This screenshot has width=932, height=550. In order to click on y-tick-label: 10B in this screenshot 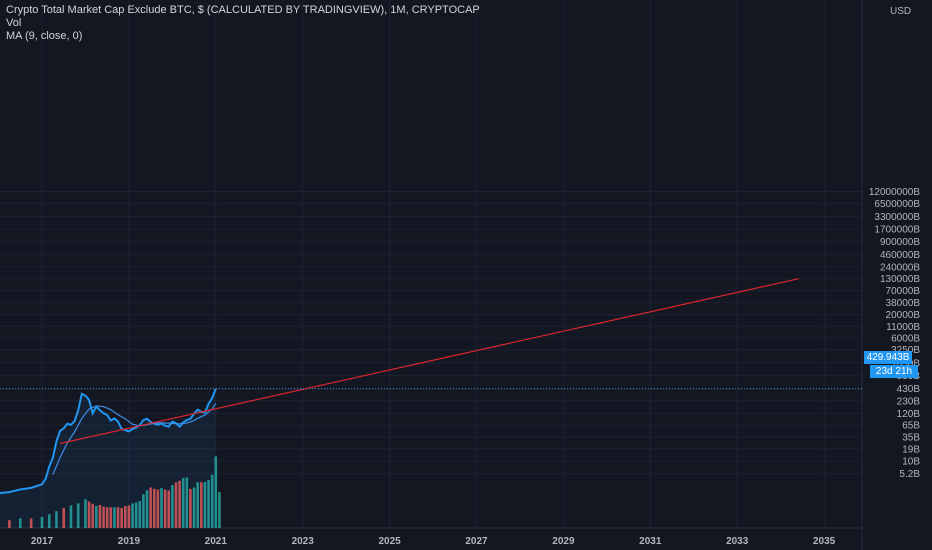, I will do `click(911, 462)`.